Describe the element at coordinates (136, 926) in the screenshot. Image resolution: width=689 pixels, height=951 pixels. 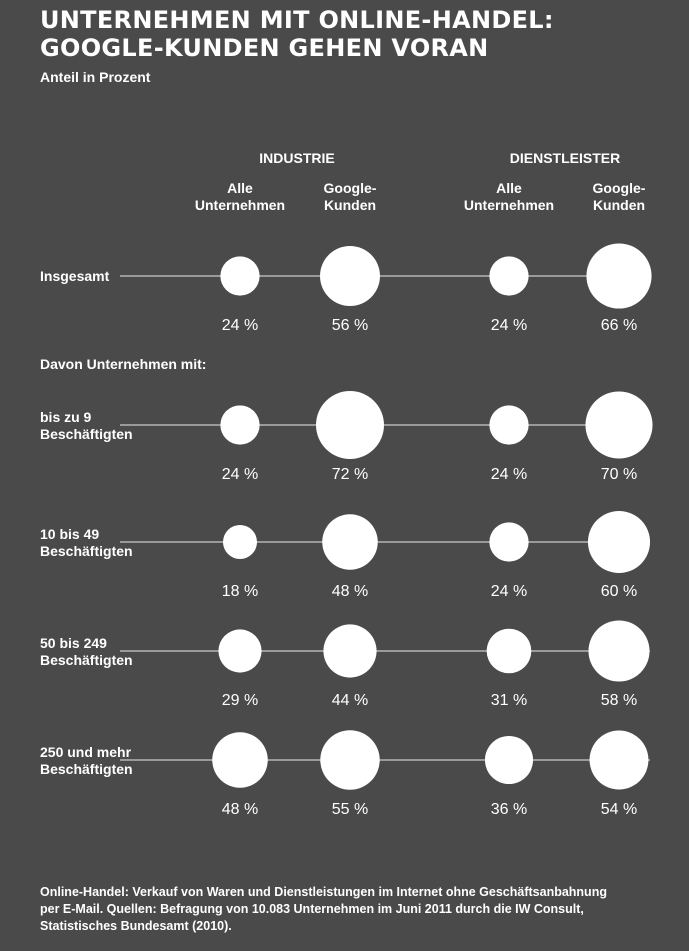
I see `footnote-line-3: Statistisches Bundesamt (2010).` at that location.